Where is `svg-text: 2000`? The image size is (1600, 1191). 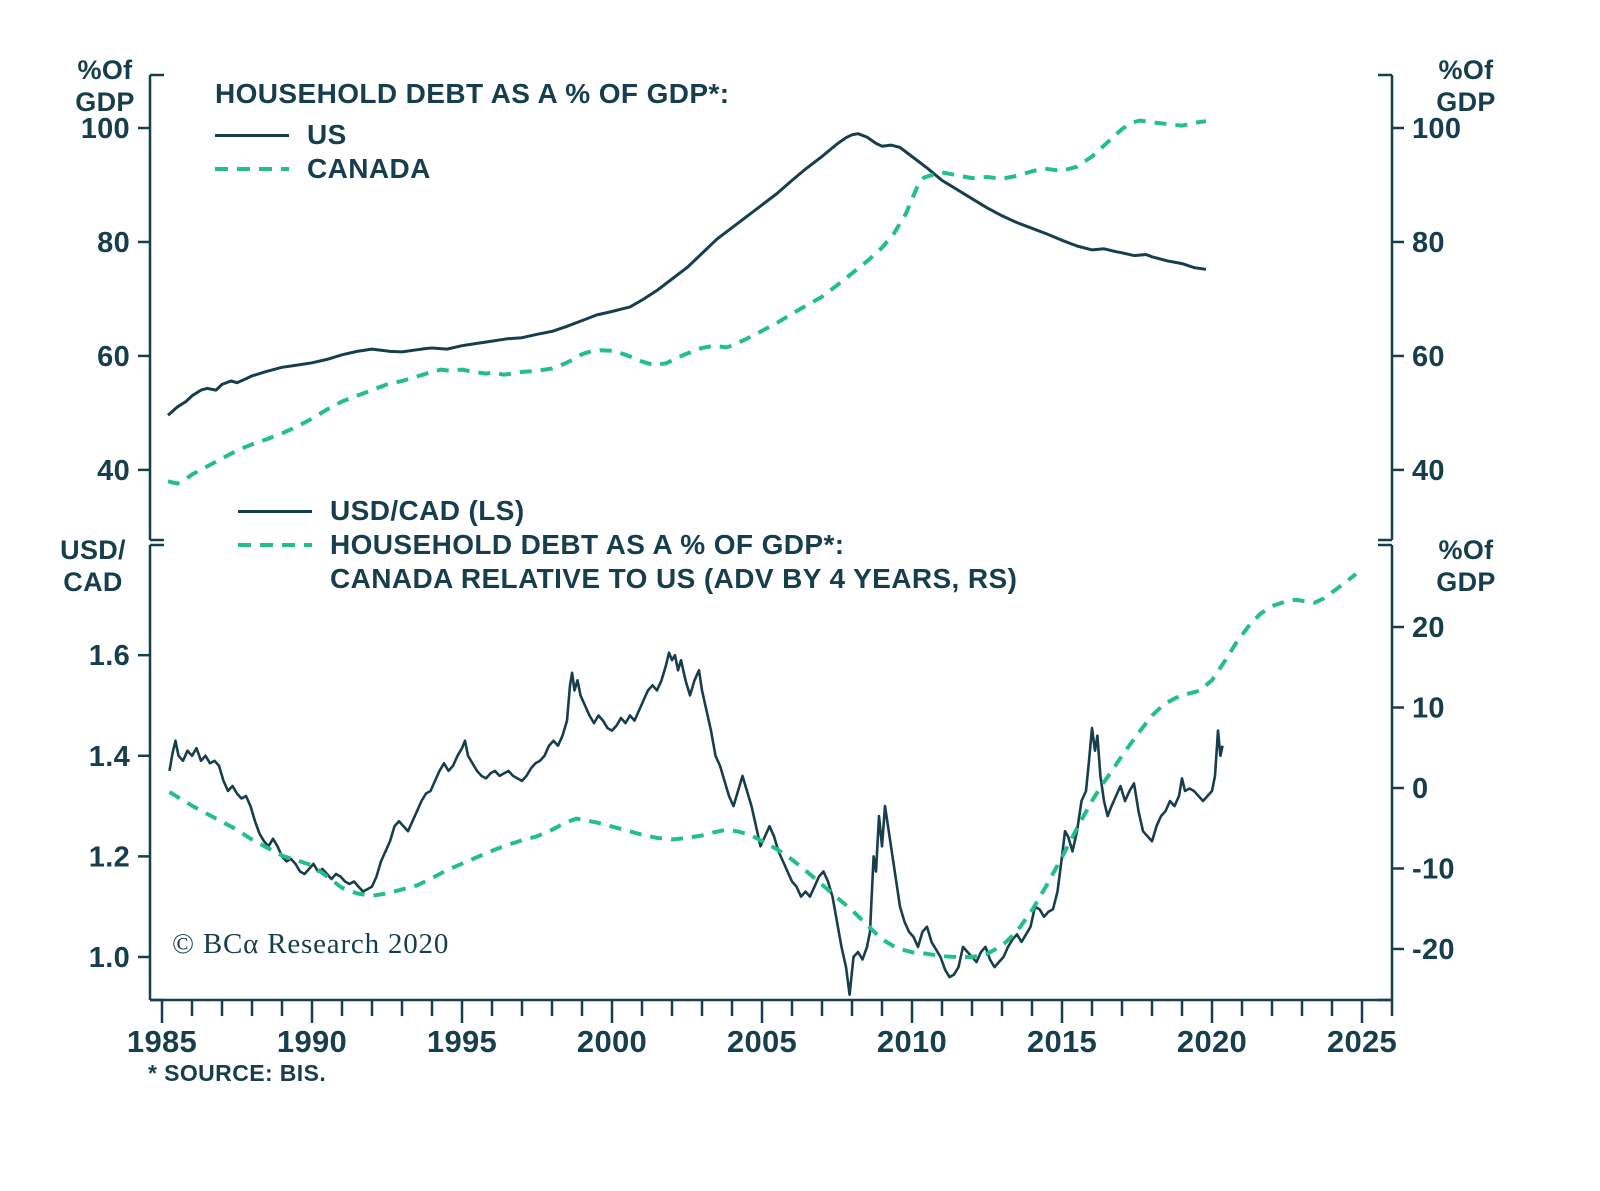
svg-text: 2000 is located at coordinates (612, 1041).